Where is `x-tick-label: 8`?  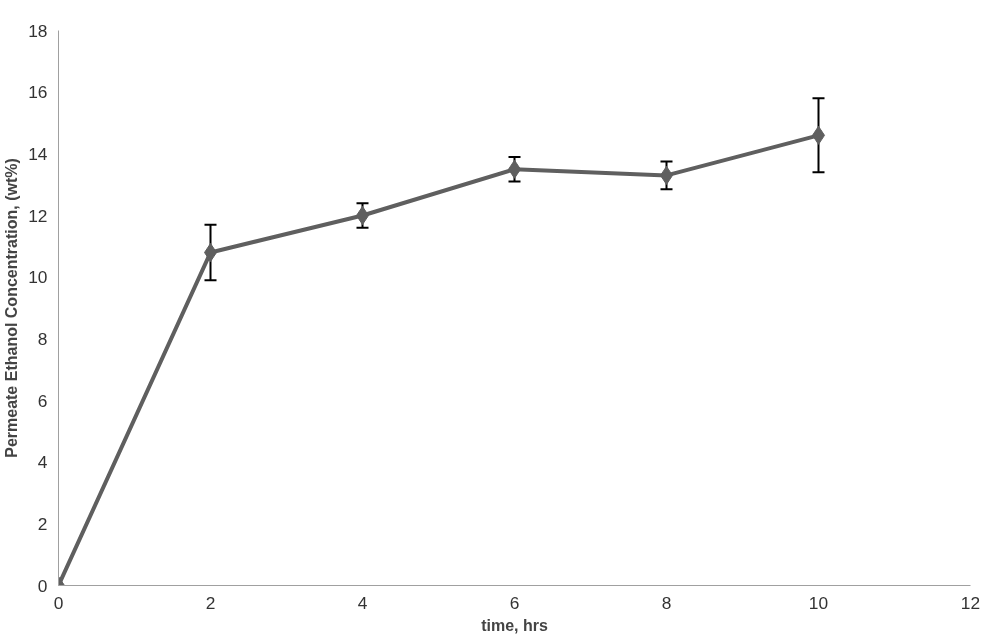 x-tick-label: 8 is located at coordinates (666, 602).